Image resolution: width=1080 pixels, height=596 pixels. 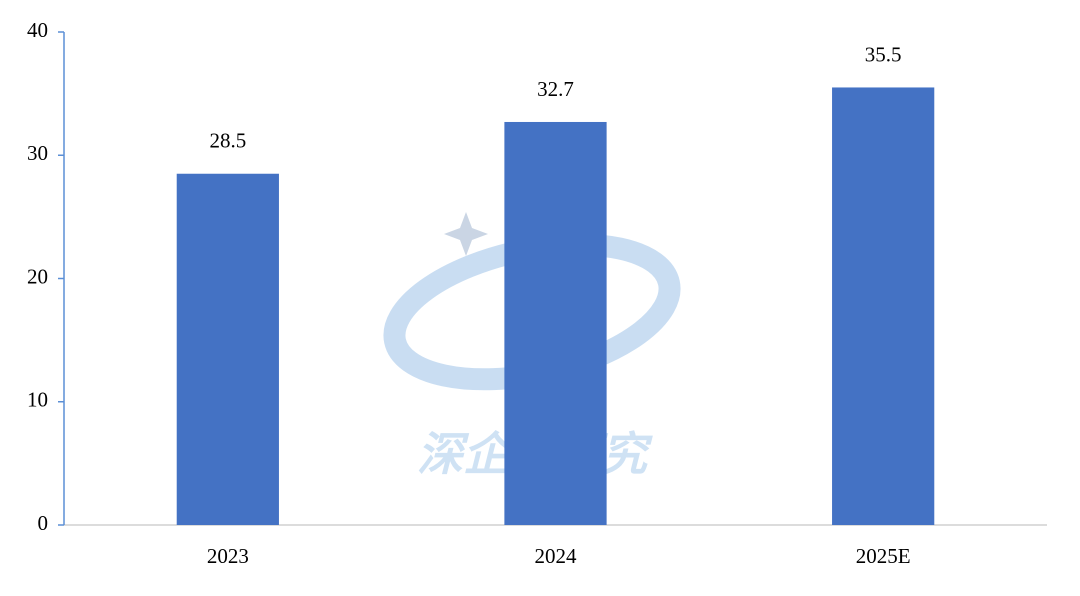 What do you see at coordinates (37, 153) in the screenshot?
I see `y-tick-label: 30` at bounding box center [37, 153].